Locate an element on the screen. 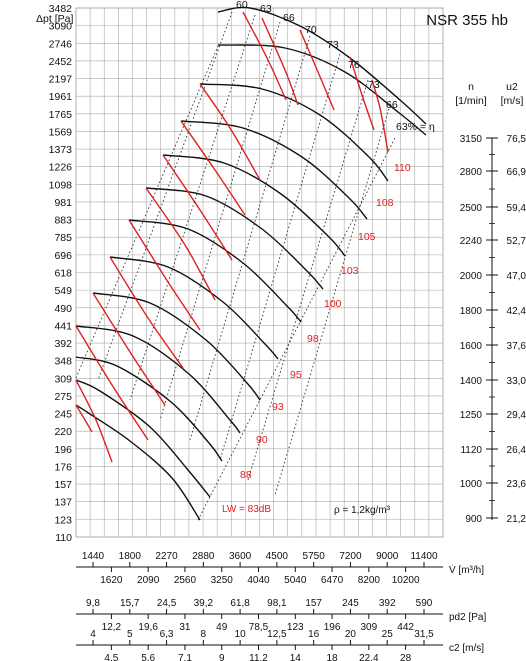  u2-value: 47,0 is located at coordinates (516, 276).